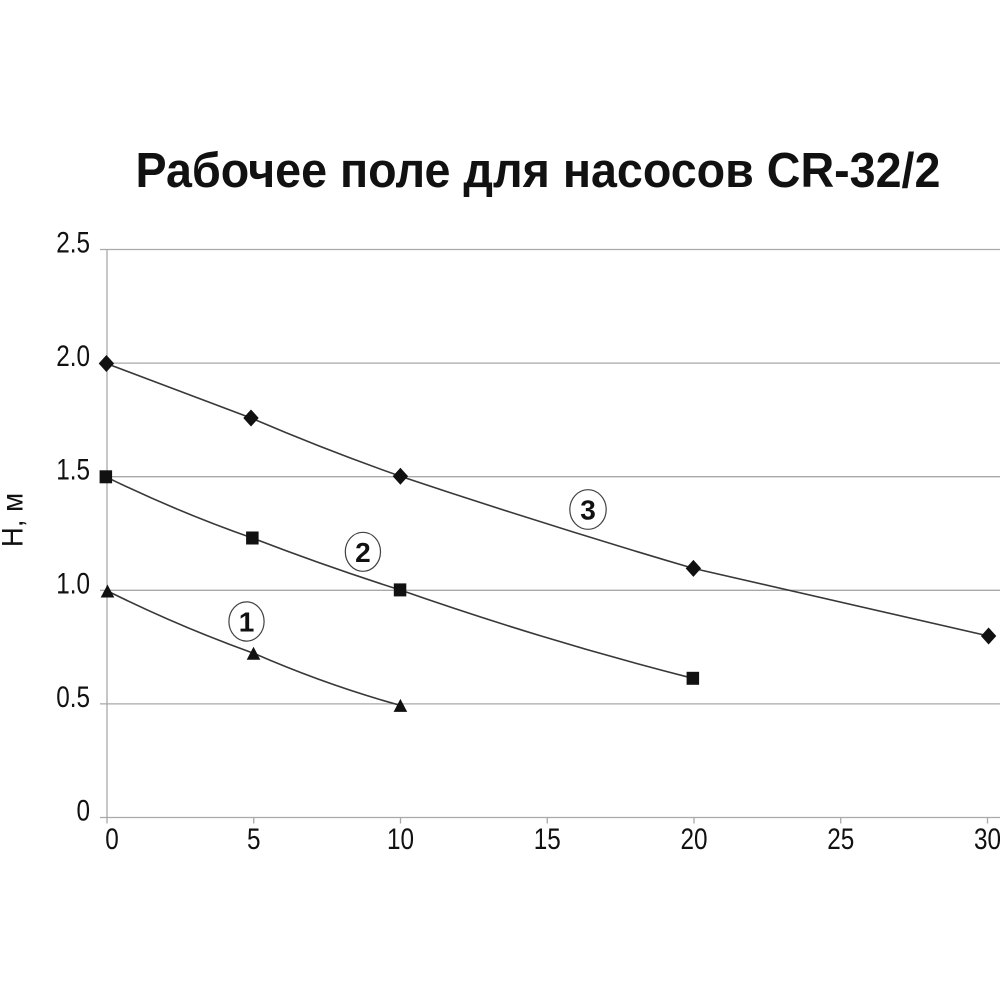  What do you see at coordinates (254, 839) in the screenshot?
I see `svg-text: 5` at bounding box center [254, 839].